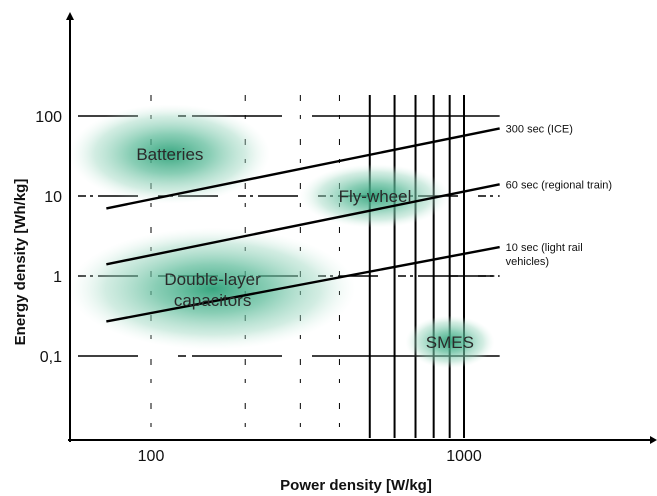 The image size is (657, 496). What do you see at coordinates (70, 16) in the screenshot?
I see `y-axis-arrow` at bounding box center [70, 16].